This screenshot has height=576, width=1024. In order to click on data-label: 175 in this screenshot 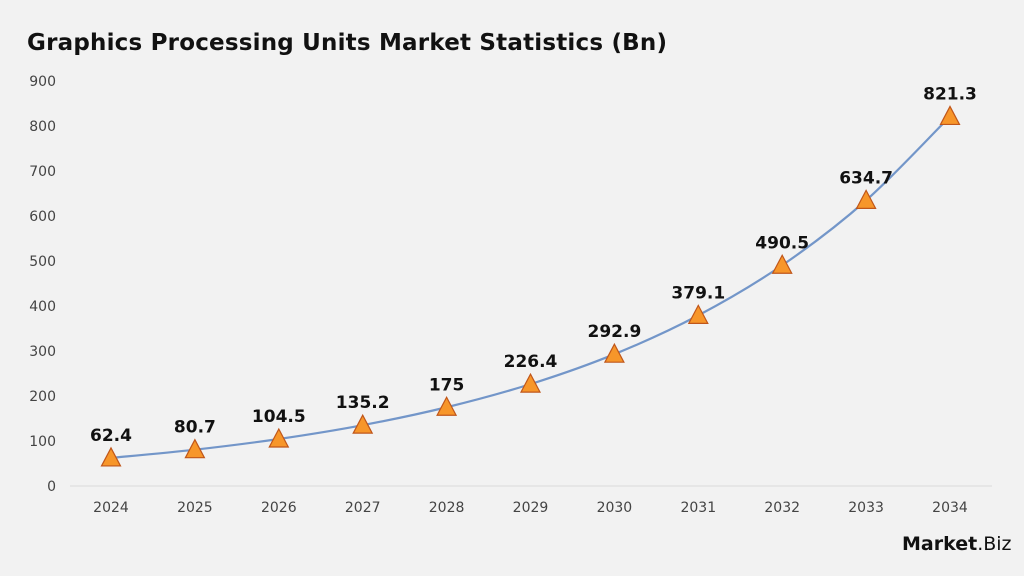, I will do `click(447, 385)`.